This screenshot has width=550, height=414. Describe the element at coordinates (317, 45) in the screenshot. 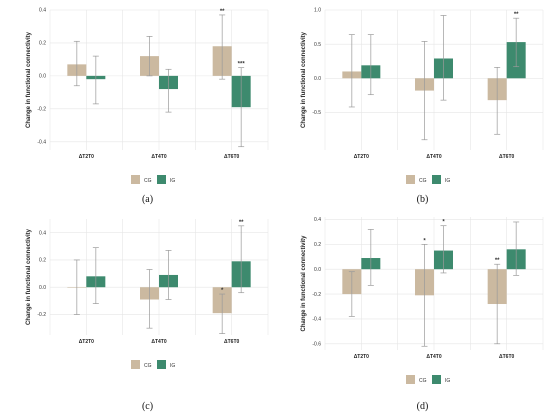

I see `y-tick-label: 0.5` at that location.